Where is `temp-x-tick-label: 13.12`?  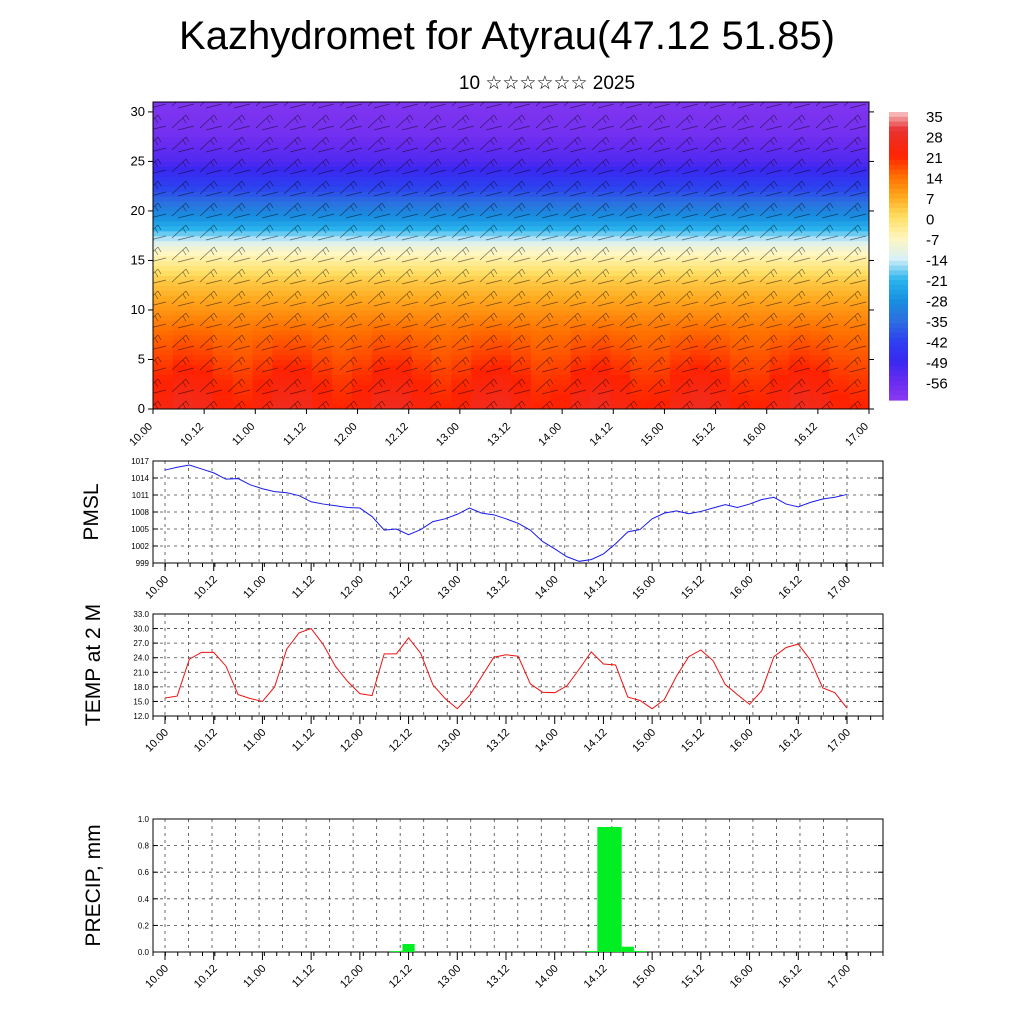 temp-x-tick-label: 13.12 is located at coordinates (498, 741).